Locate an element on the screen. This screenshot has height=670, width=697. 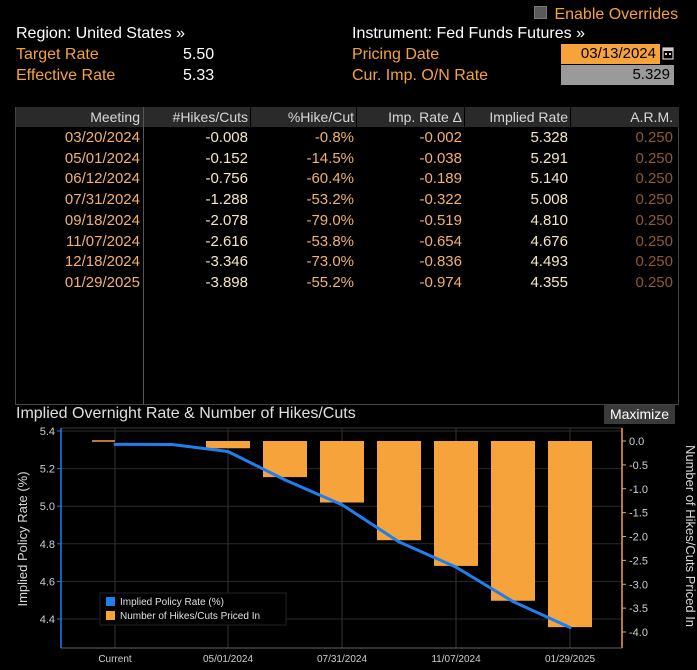
col-hikes: #Hikes/Cuts is located at coordinates (210, 117).